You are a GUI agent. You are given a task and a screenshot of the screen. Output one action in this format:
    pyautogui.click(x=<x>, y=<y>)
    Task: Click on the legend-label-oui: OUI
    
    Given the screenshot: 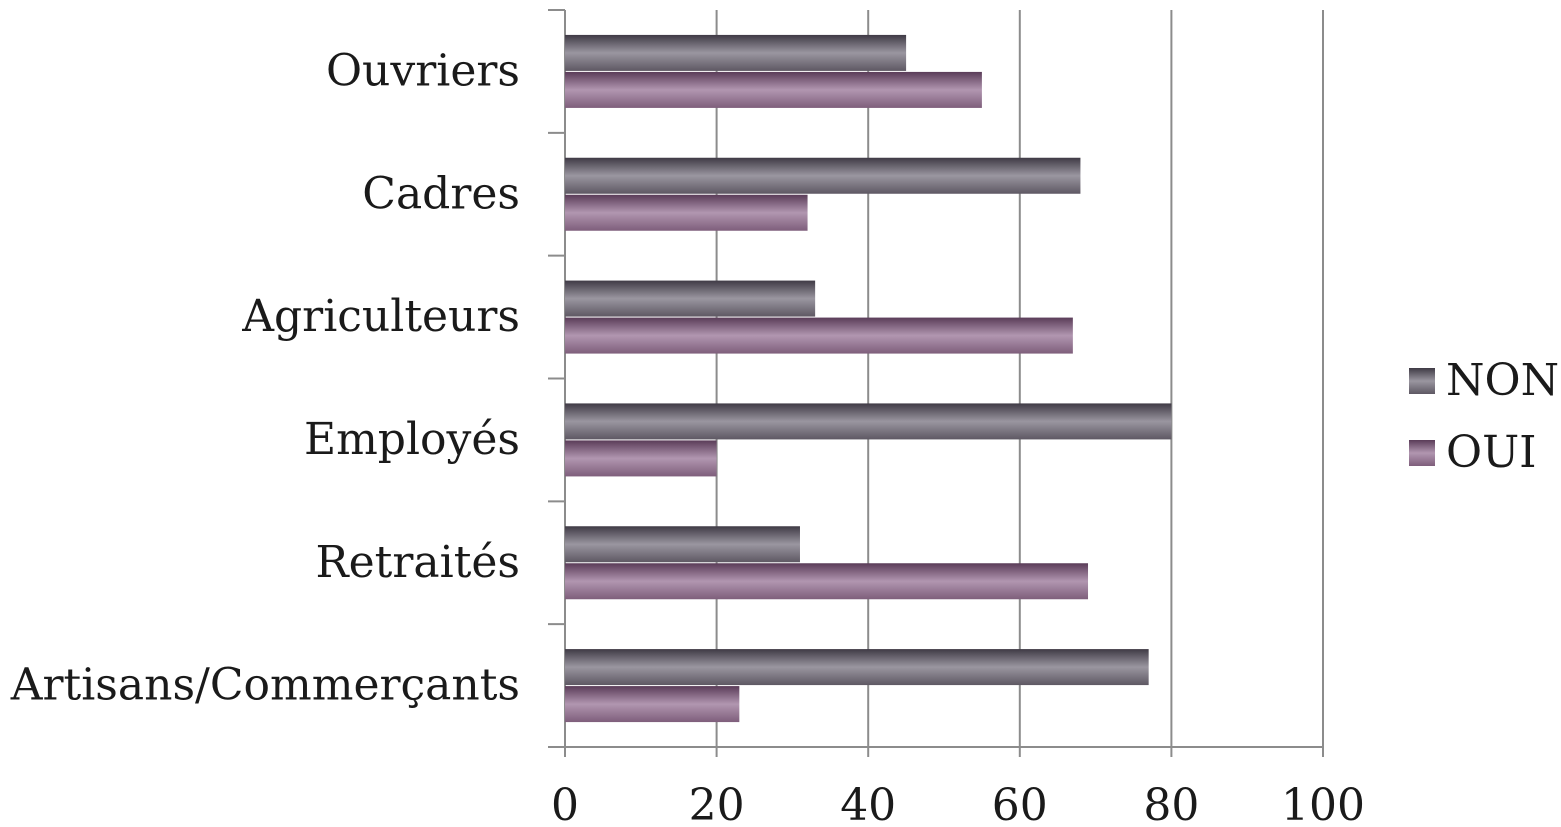 What is the action you would take?
    pyautogui.click(x=1491, y=452)
    